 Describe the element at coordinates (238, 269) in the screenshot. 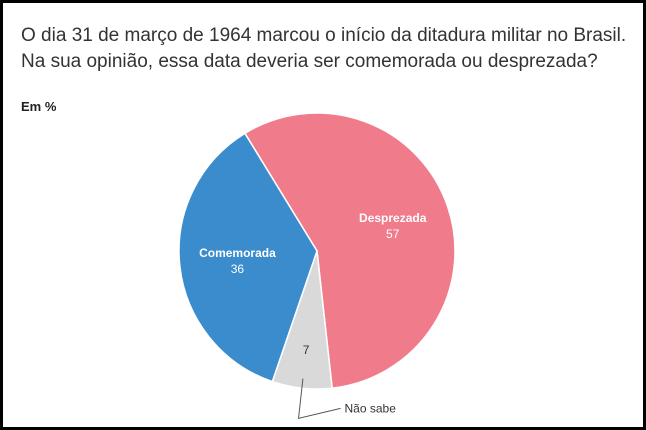

I see `slice-value-comemorada: 36` at that location.